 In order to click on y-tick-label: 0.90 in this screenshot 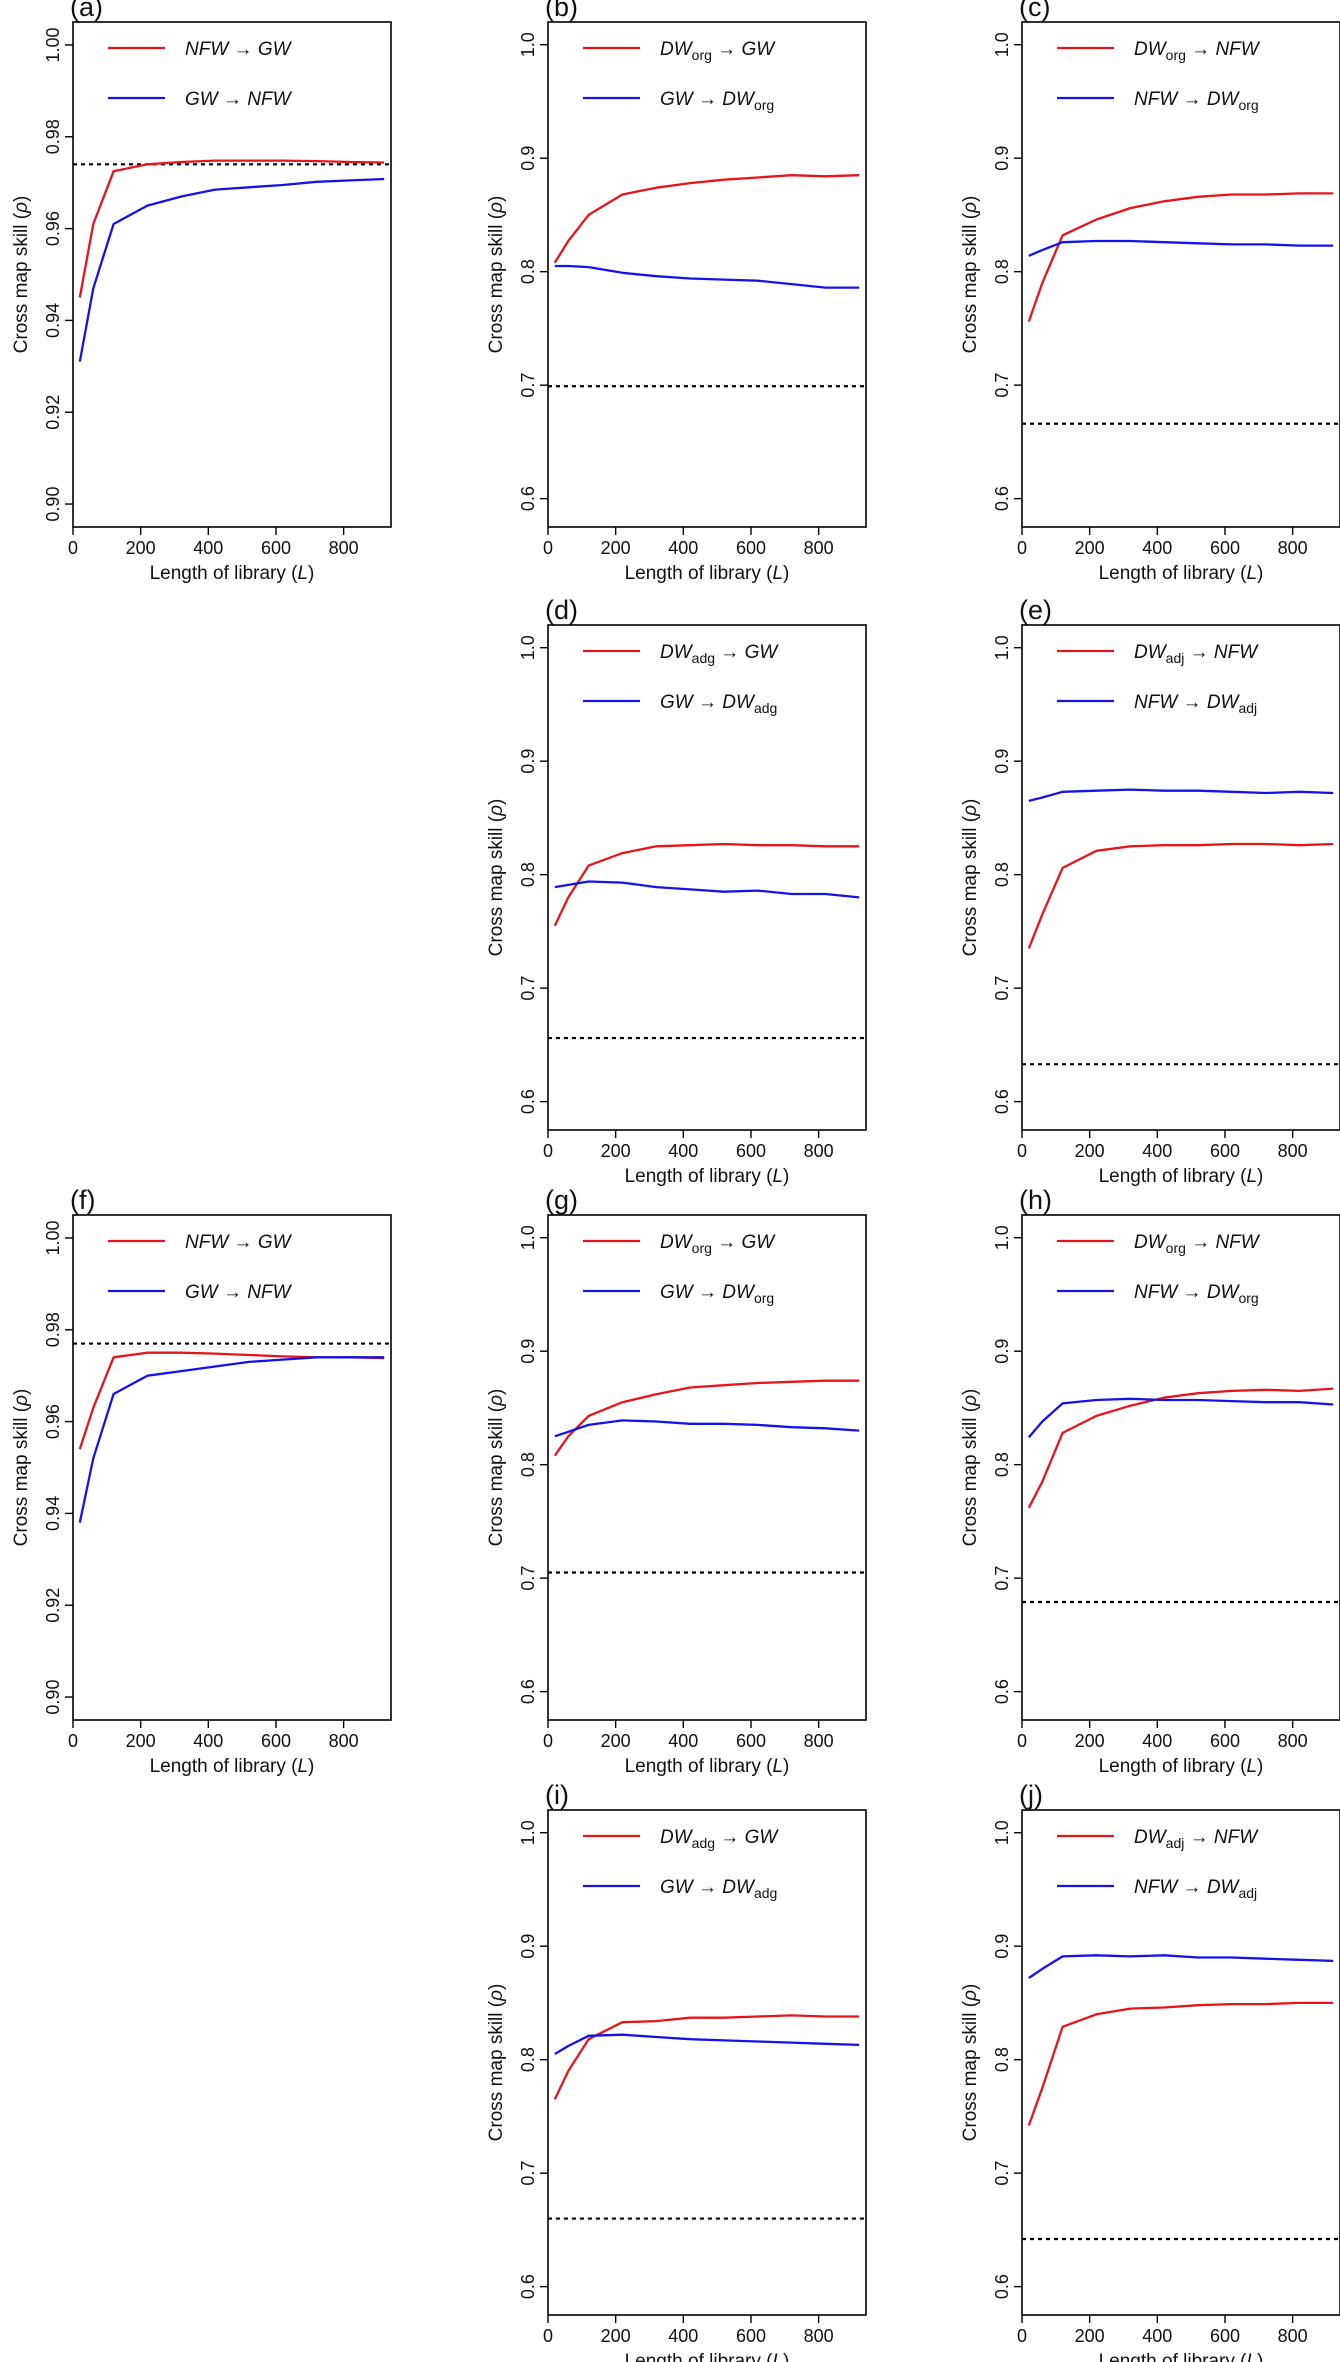, I will do `click(53, 1697)`.